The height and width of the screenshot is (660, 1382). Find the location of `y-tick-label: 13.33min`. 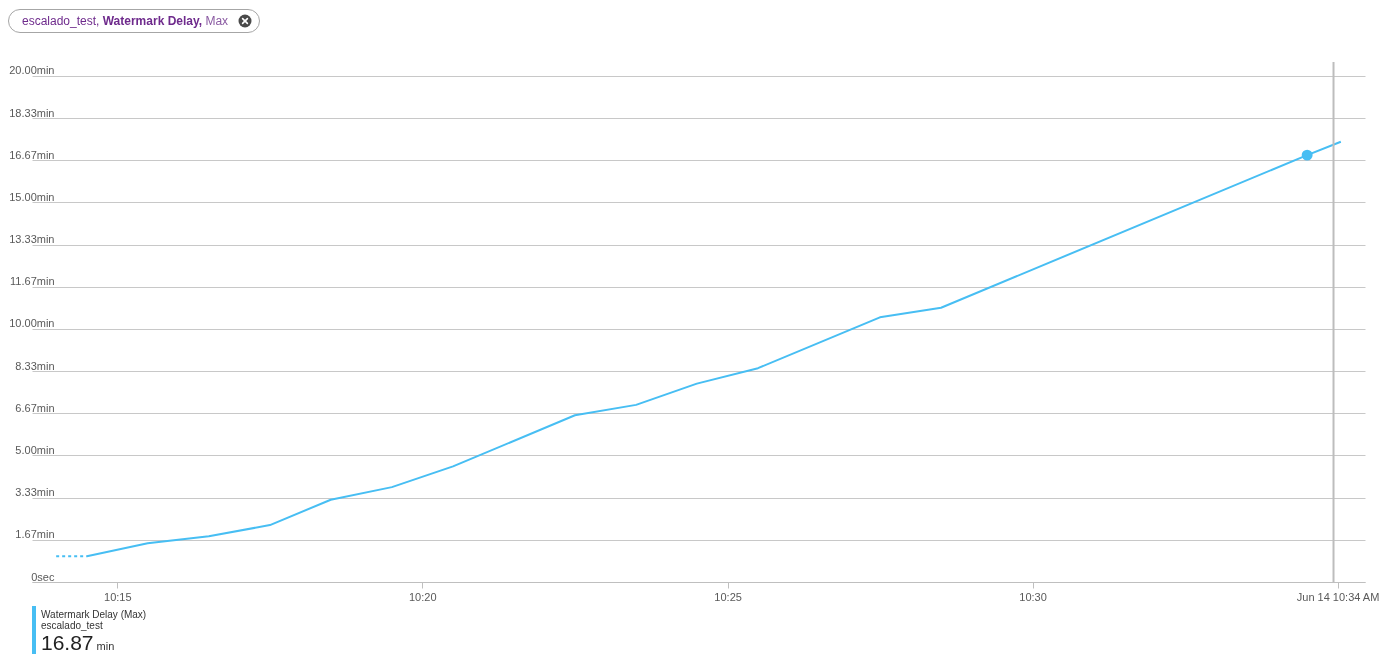

y-tick-label: 13.33min is located at coordinates (32, 239).